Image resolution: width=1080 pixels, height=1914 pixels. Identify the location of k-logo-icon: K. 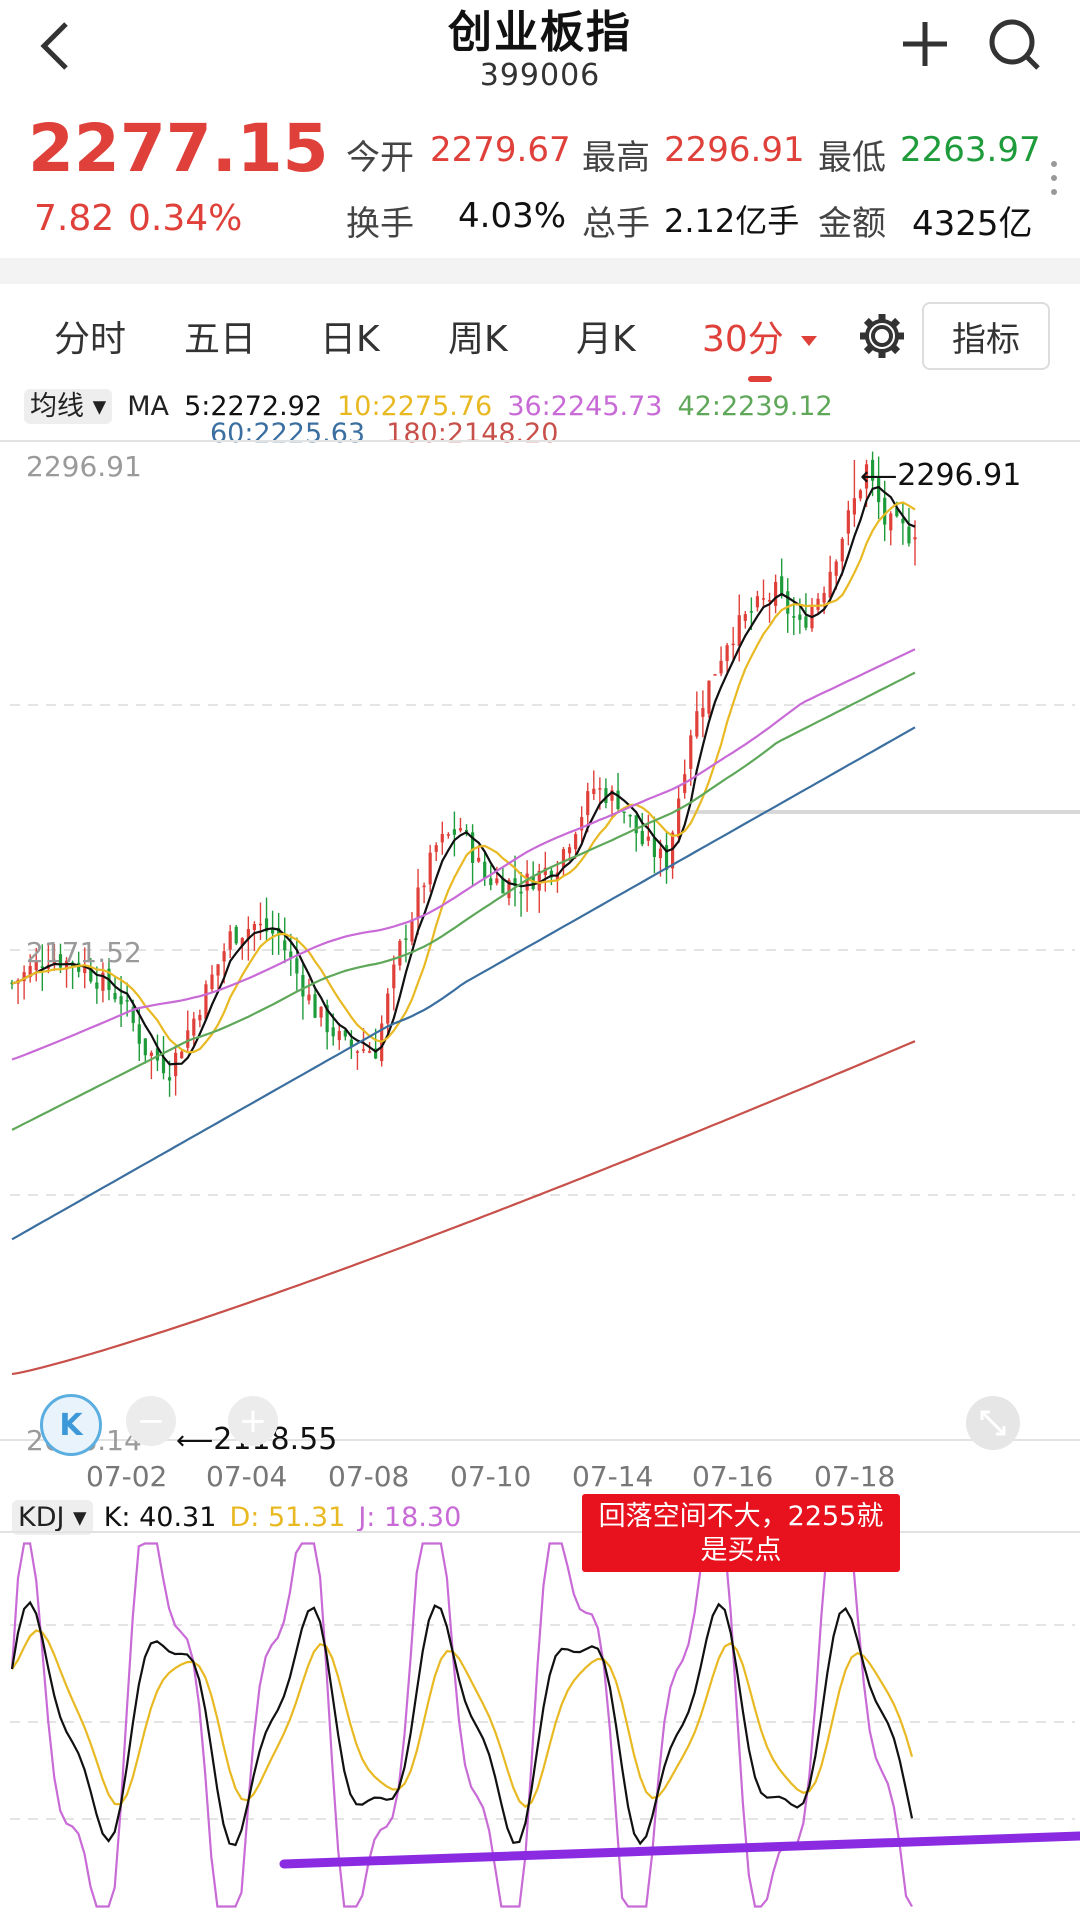
(71, 1425).